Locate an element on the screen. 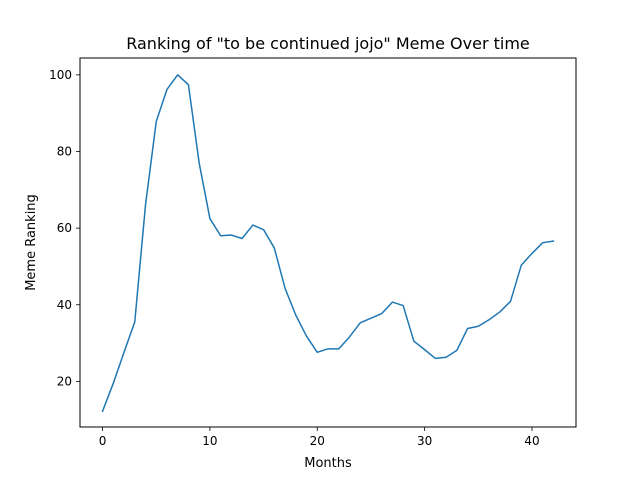 Image resolution: width=640 pixels, height=480 pixels. y-tick-label: 80 is located at coordinates (64, 151).